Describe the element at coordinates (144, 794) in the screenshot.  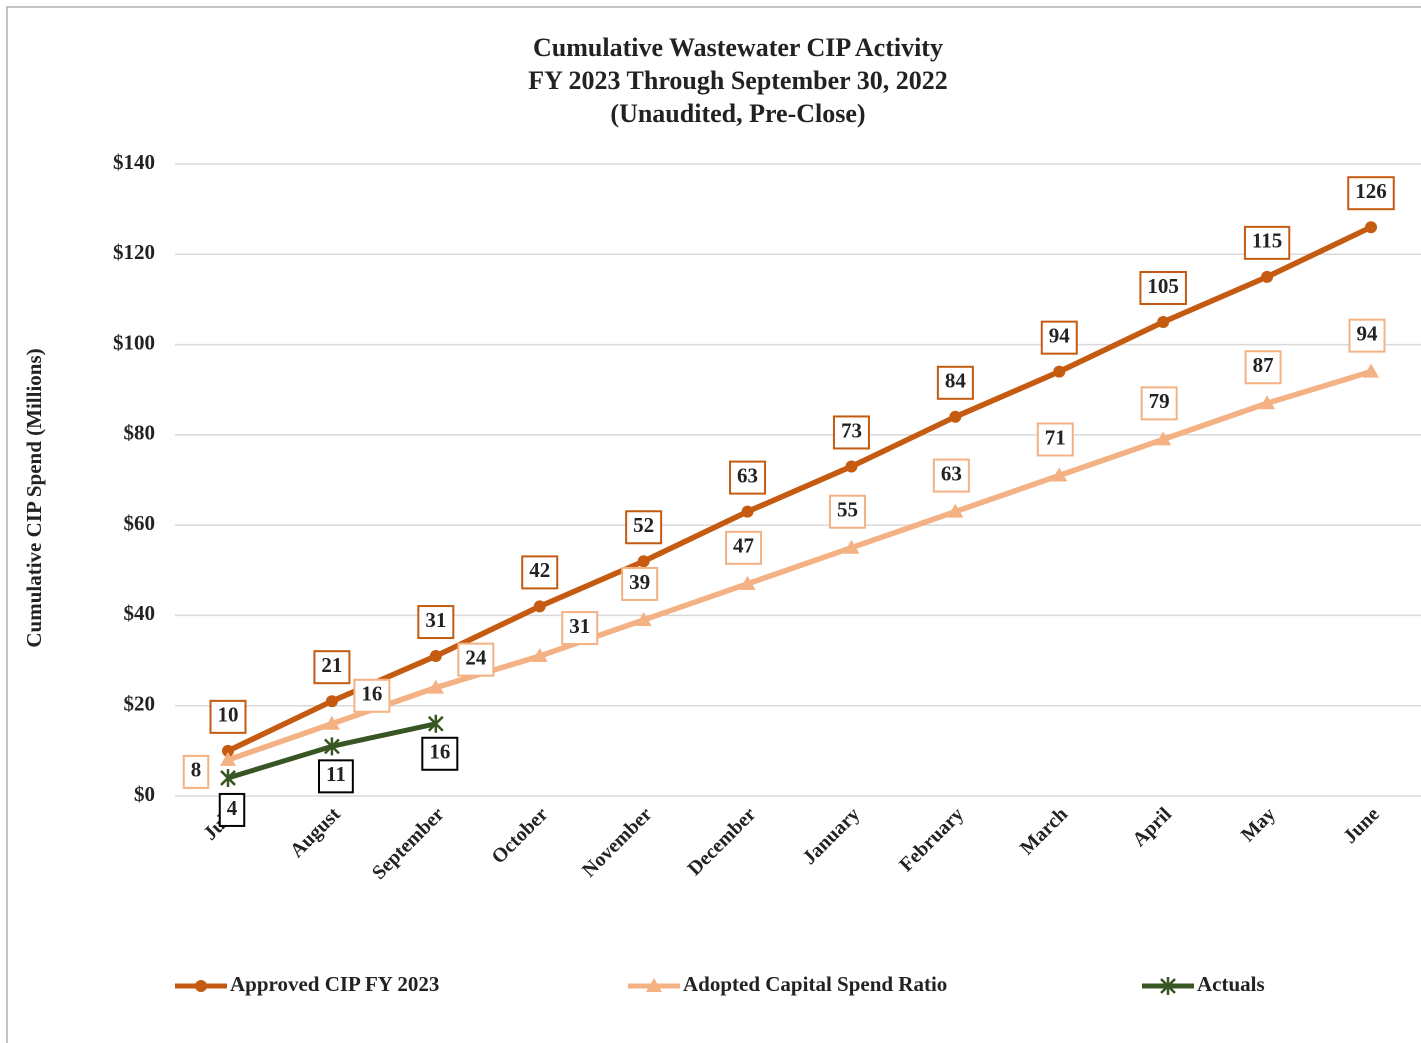
I see `y-tick-label: $0` at that location.